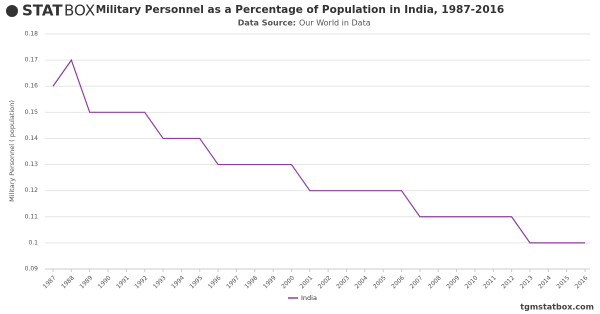 Image resolution: width=600 pixels, height=314 pixels. Describe the element at coordinates (160, 282) in the screenshot. I see `x-tick-label: 1993` at that location.